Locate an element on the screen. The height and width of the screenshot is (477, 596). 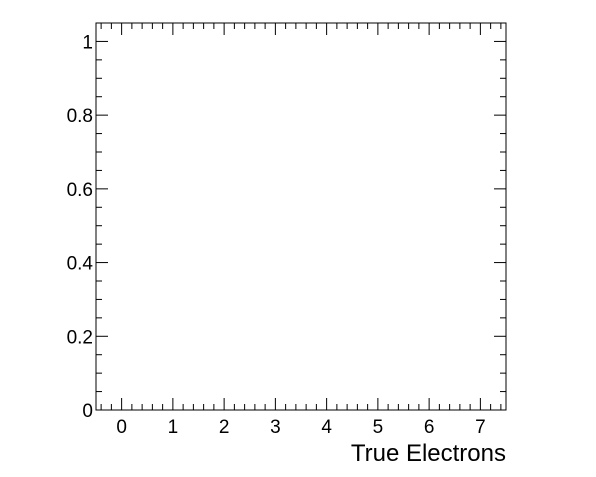
x-axis-title: True Electrons is located at coordinates (428, 453).